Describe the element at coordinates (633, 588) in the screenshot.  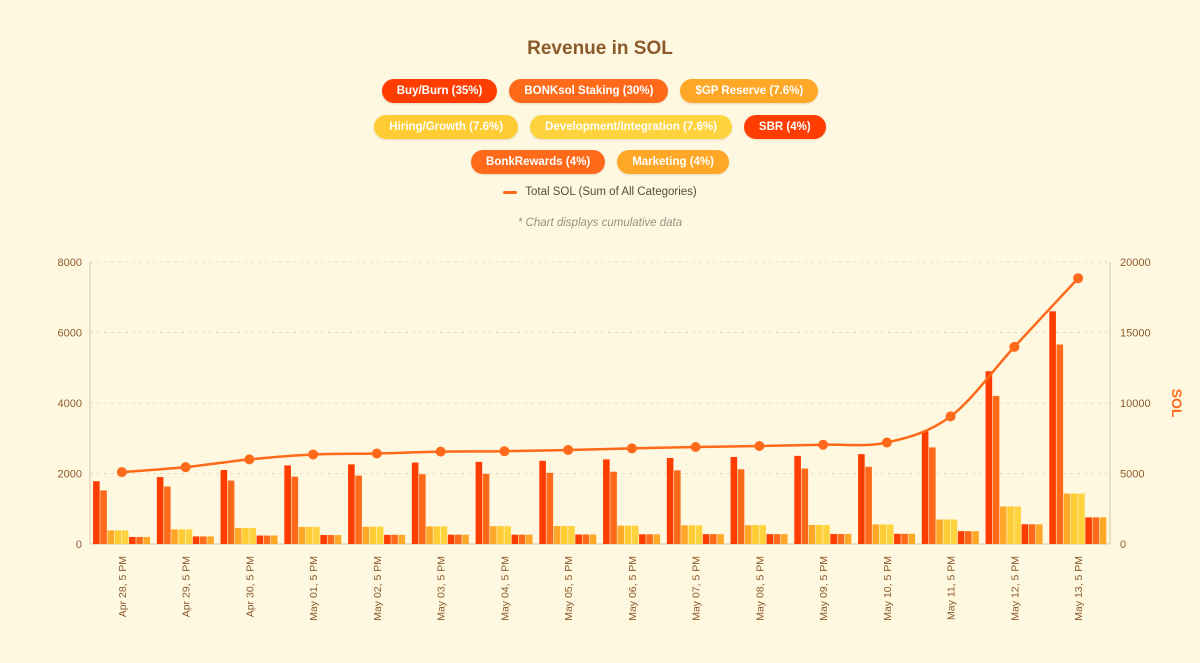
I see `x-tick-label: May 06, 5 PM` at that location.